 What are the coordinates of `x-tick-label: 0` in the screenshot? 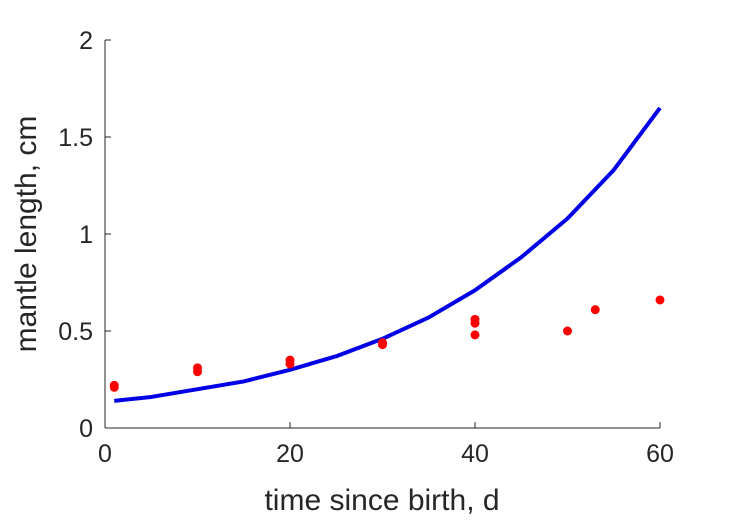 It's located at (105, 454).